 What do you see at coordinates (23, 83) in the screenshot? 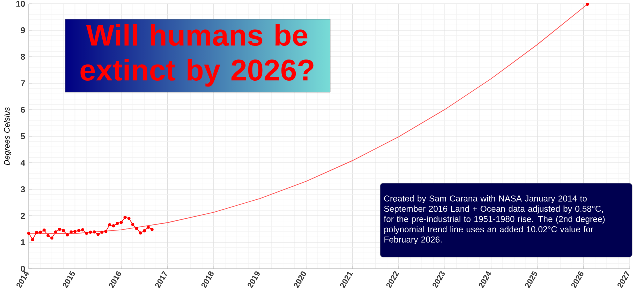
I see `y-tick-label: 7` at bounding box center [23, 83].